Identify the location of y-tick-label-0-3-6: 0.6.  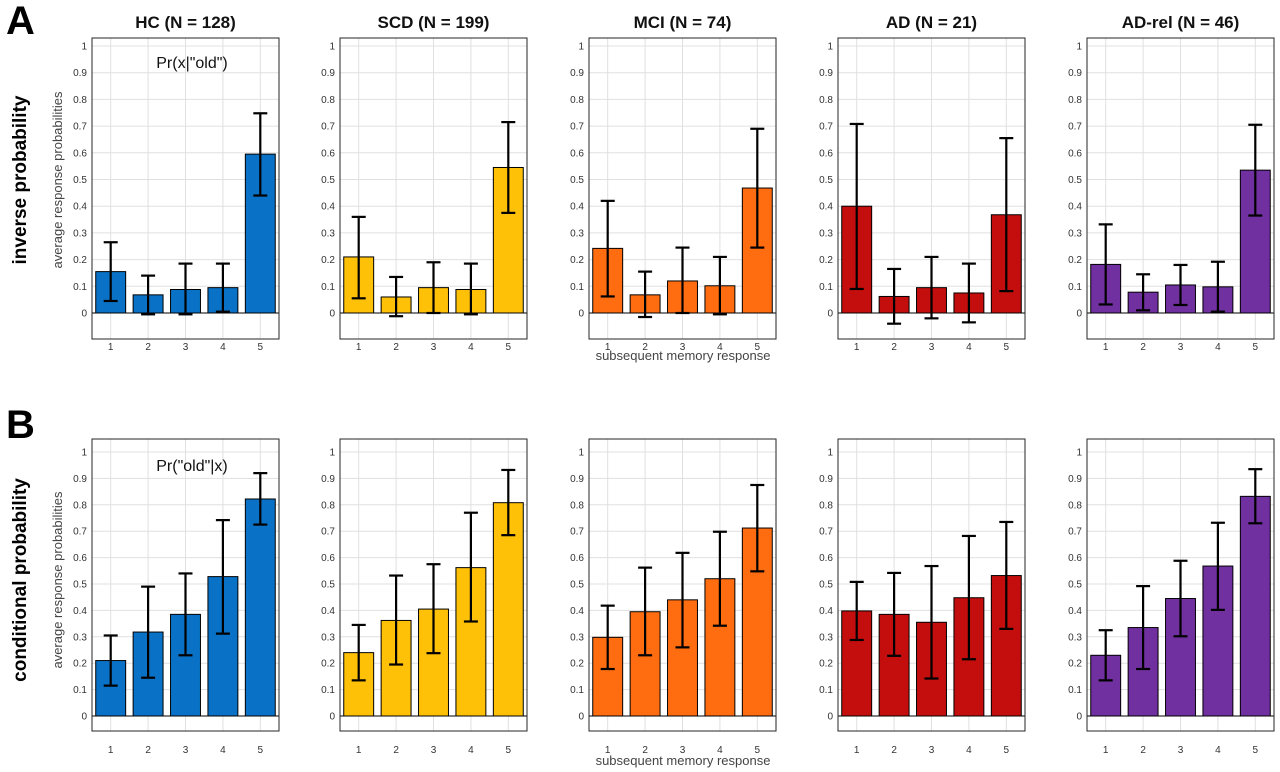
(826, 153).